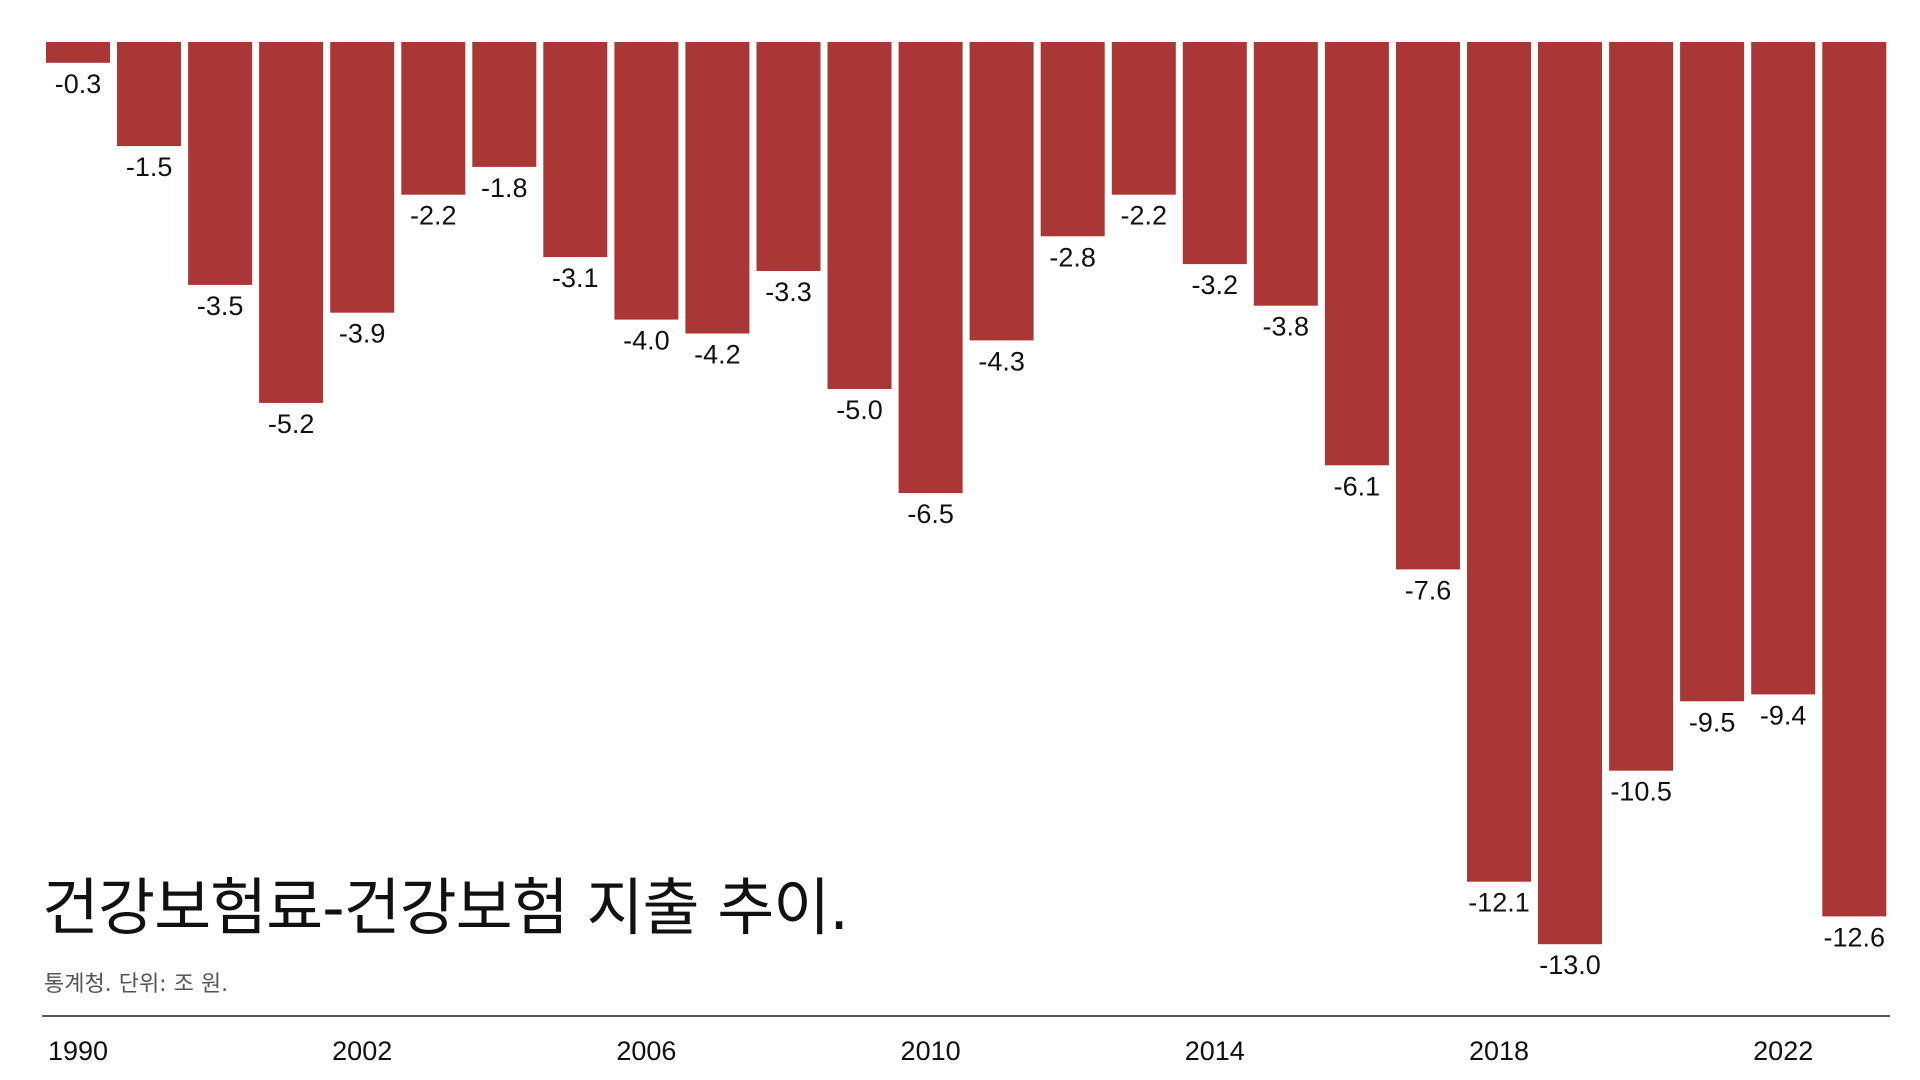 Image resolution: width=1920 pixels, height=1080 pixels. What do you see at coordinates (1286, 327) in the screenshot?
I see `value-label-2015: -3.8` at bounding box center [1286, 327].